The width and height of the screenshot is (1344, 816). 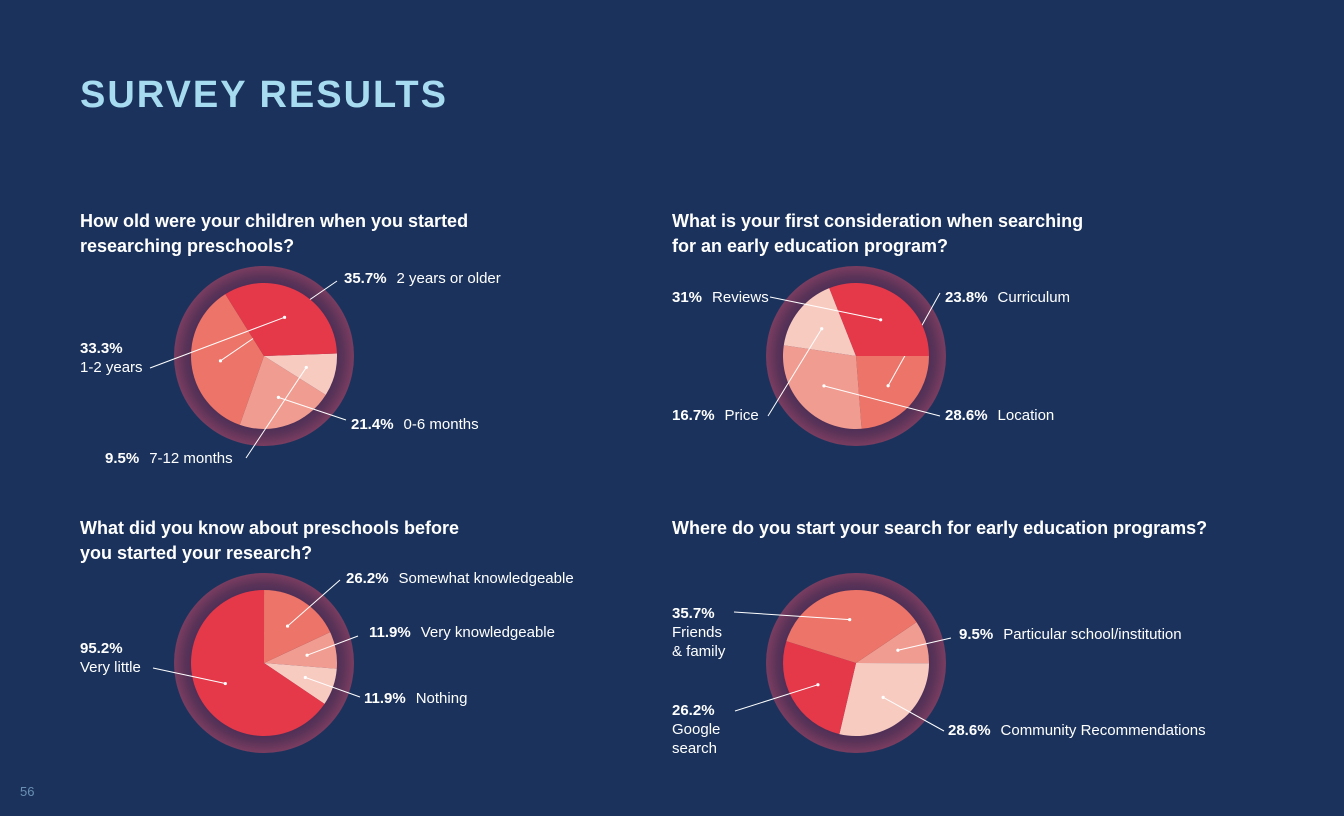 I want to click on slice-value: 16.7%, so click(x=693, y=415).